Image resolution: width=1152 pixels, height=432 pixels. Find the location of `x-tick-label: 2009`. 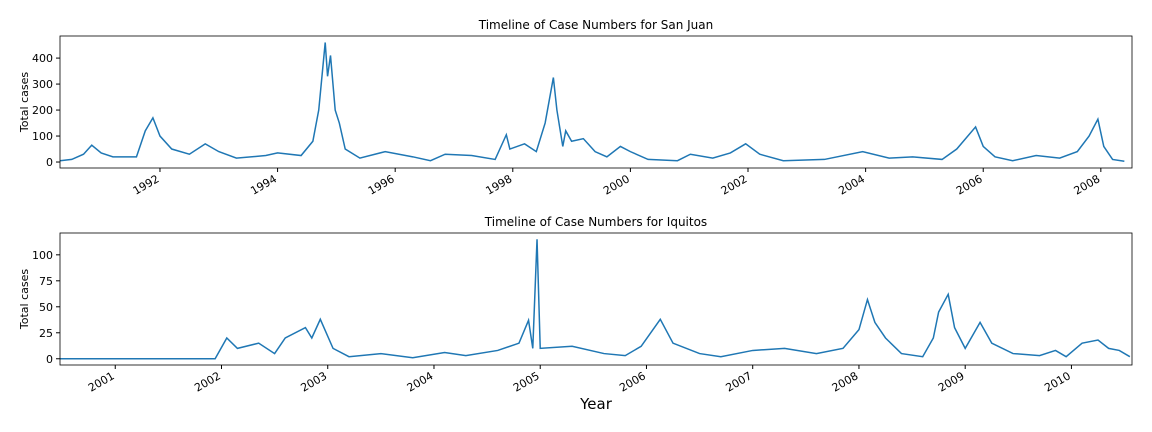

x-tick-label: 2009 is located at coordinates (951, 381).